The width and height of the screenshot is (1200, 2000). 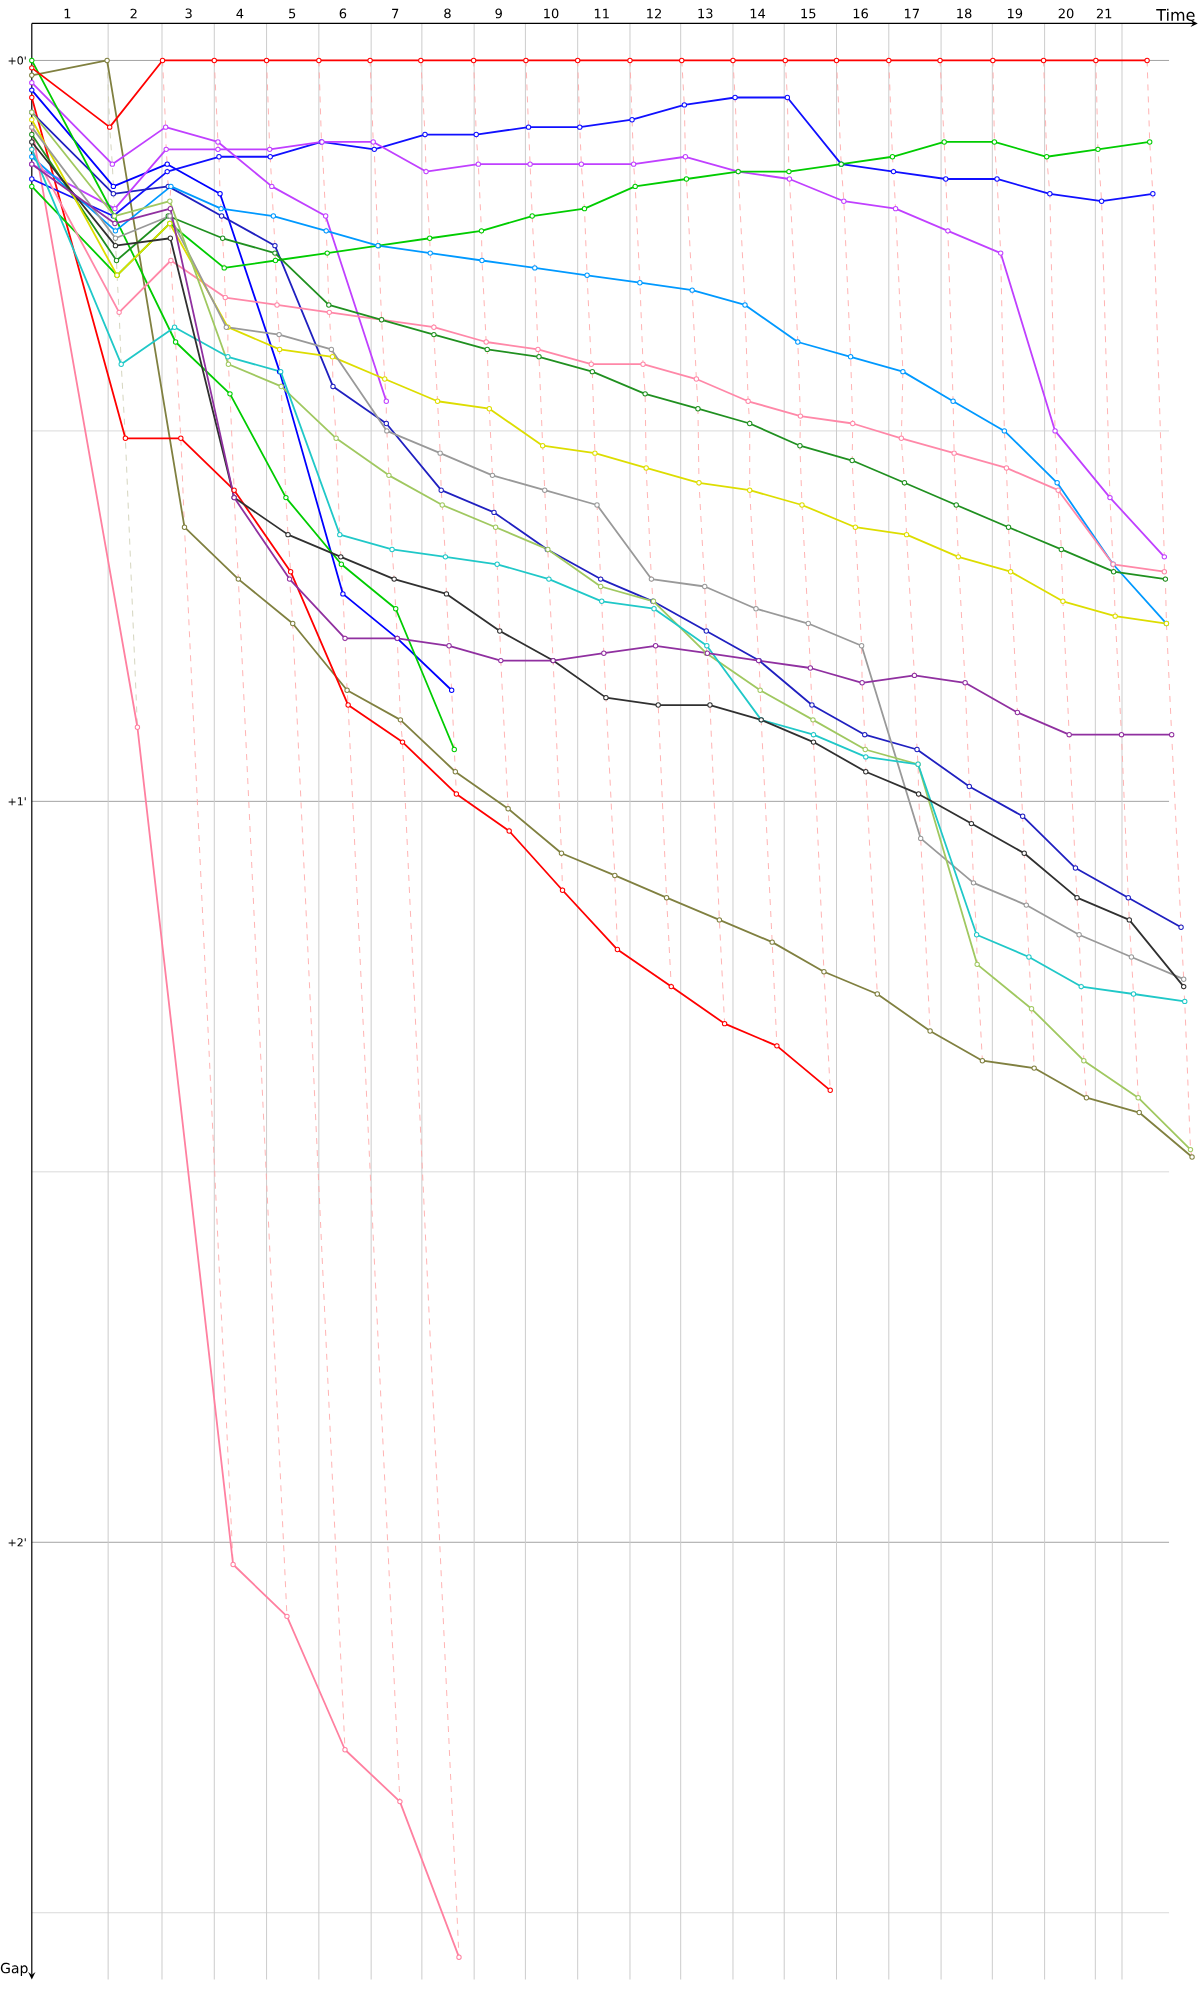 I want to click on x-tick-label: 16, so click(x=860, y=13).